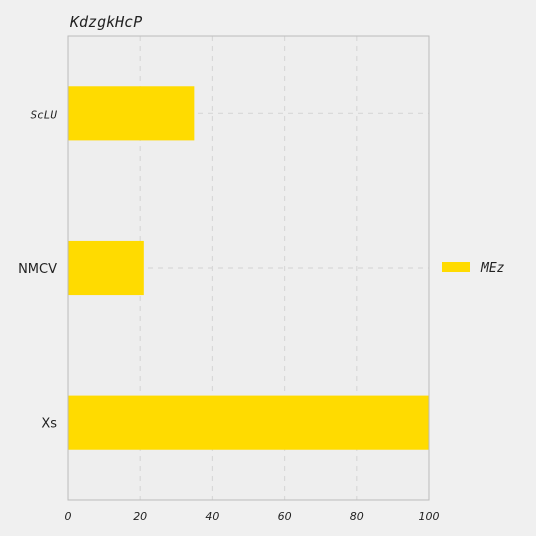  I want to click on x-axis-ticks: 0 20 40 60 80 100, so click(252, 516).